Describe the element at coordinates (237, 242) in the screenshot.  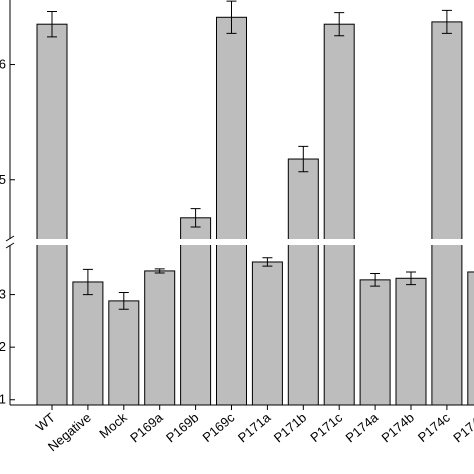
I see `axis-break` at that location.